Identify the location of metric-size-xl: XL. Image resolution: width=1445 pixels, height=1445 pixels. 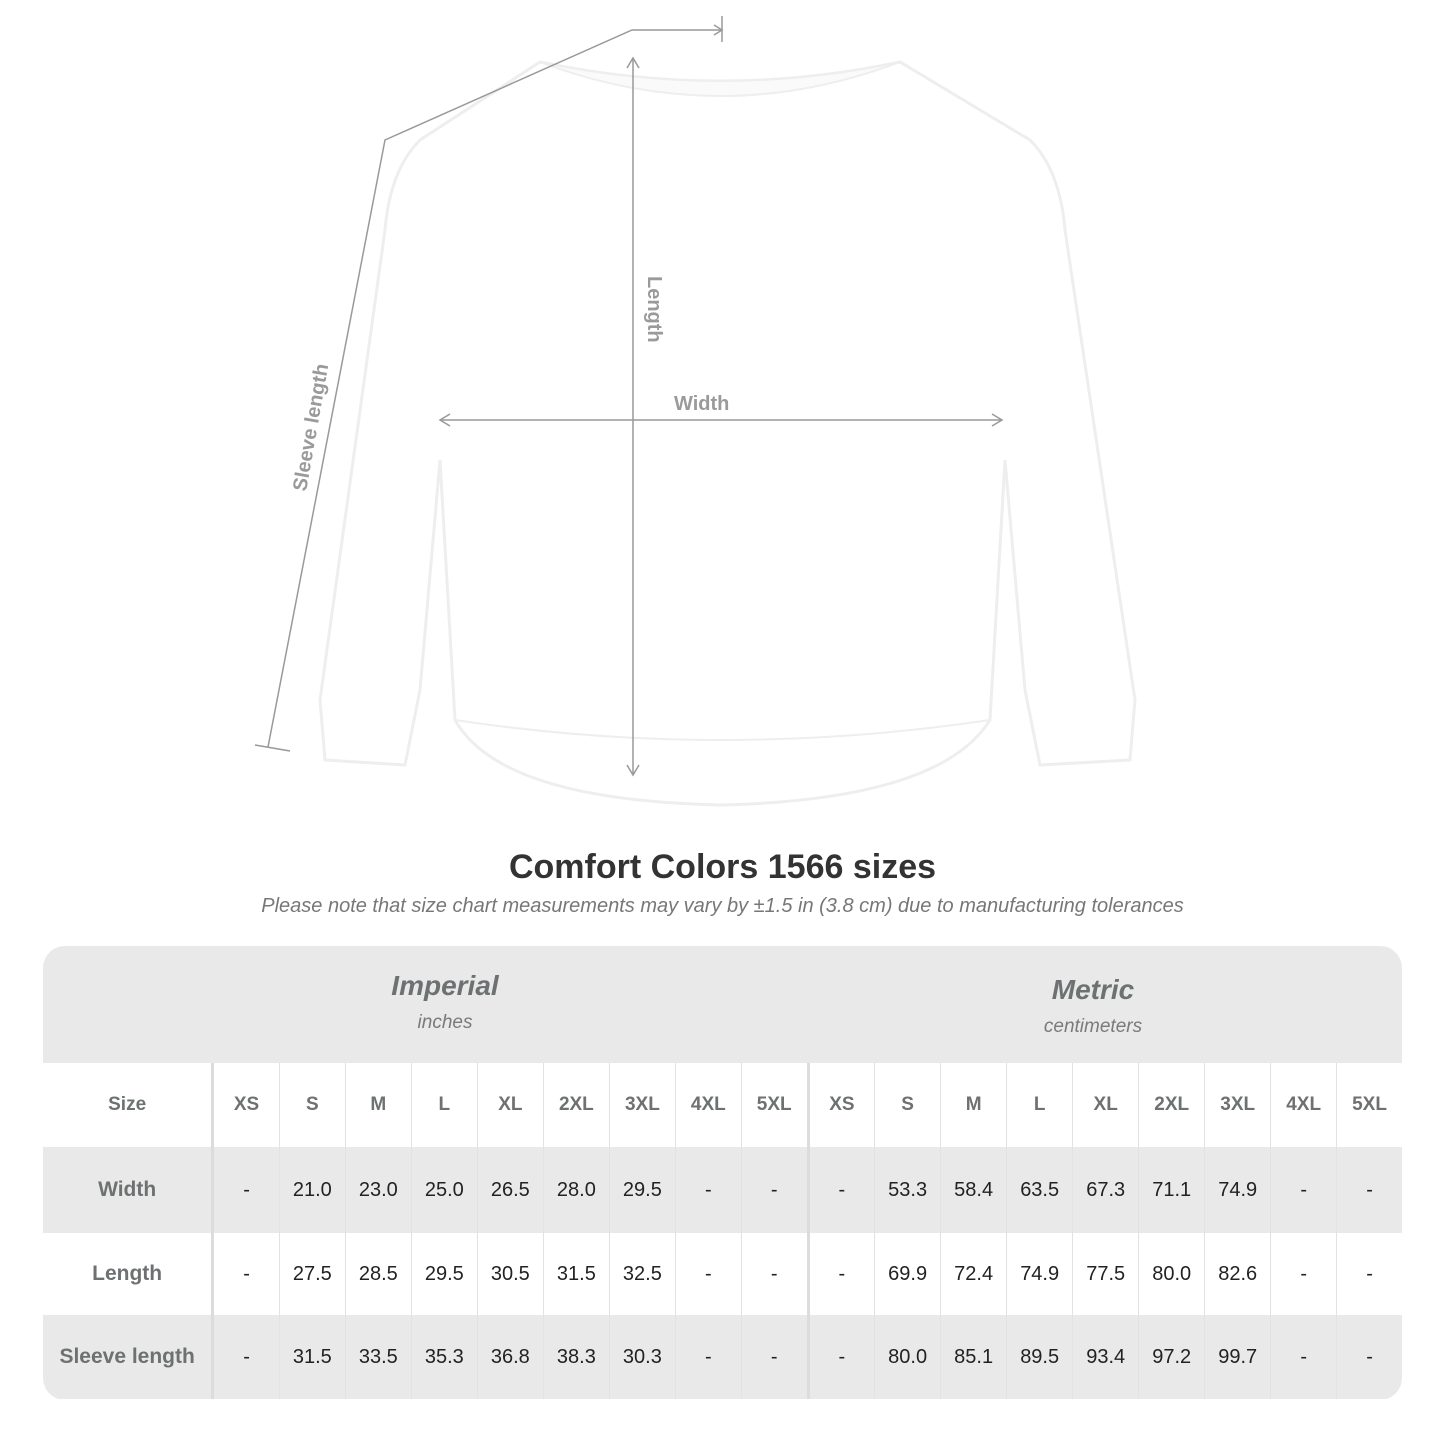
(1105, 1105).